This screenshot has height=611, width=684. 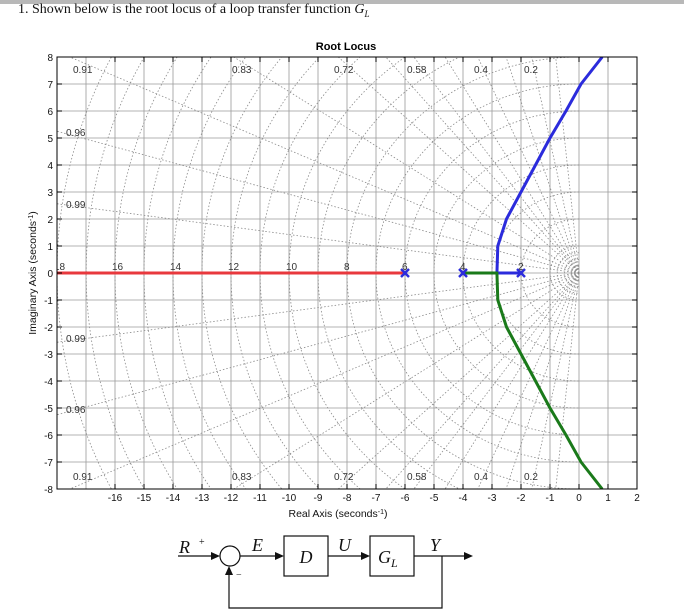 What do you see at coordinates (23, 9) in the screenshot?
I see `question-number: 1.` at bounding box center [23, 9].